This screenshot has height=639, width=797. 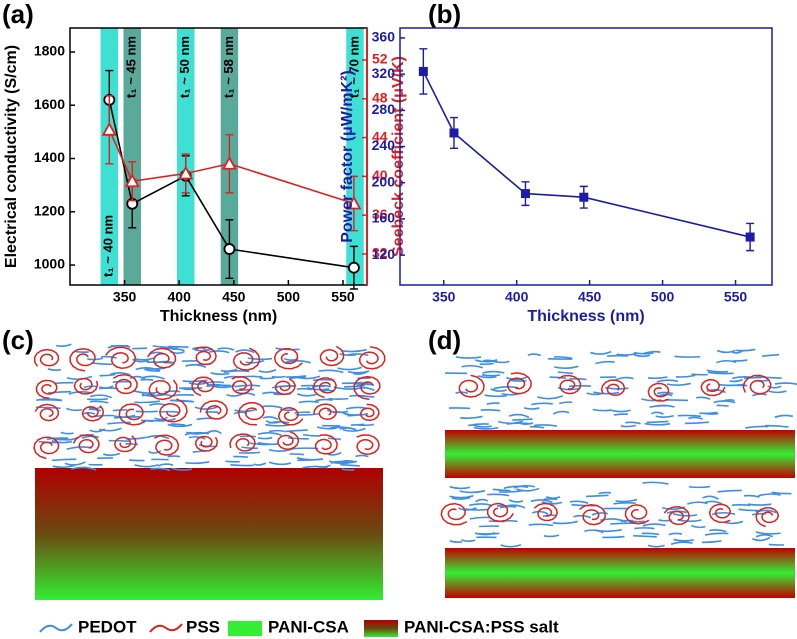 I want to click on x-tick-label: 550, so click(x=736, y=297).